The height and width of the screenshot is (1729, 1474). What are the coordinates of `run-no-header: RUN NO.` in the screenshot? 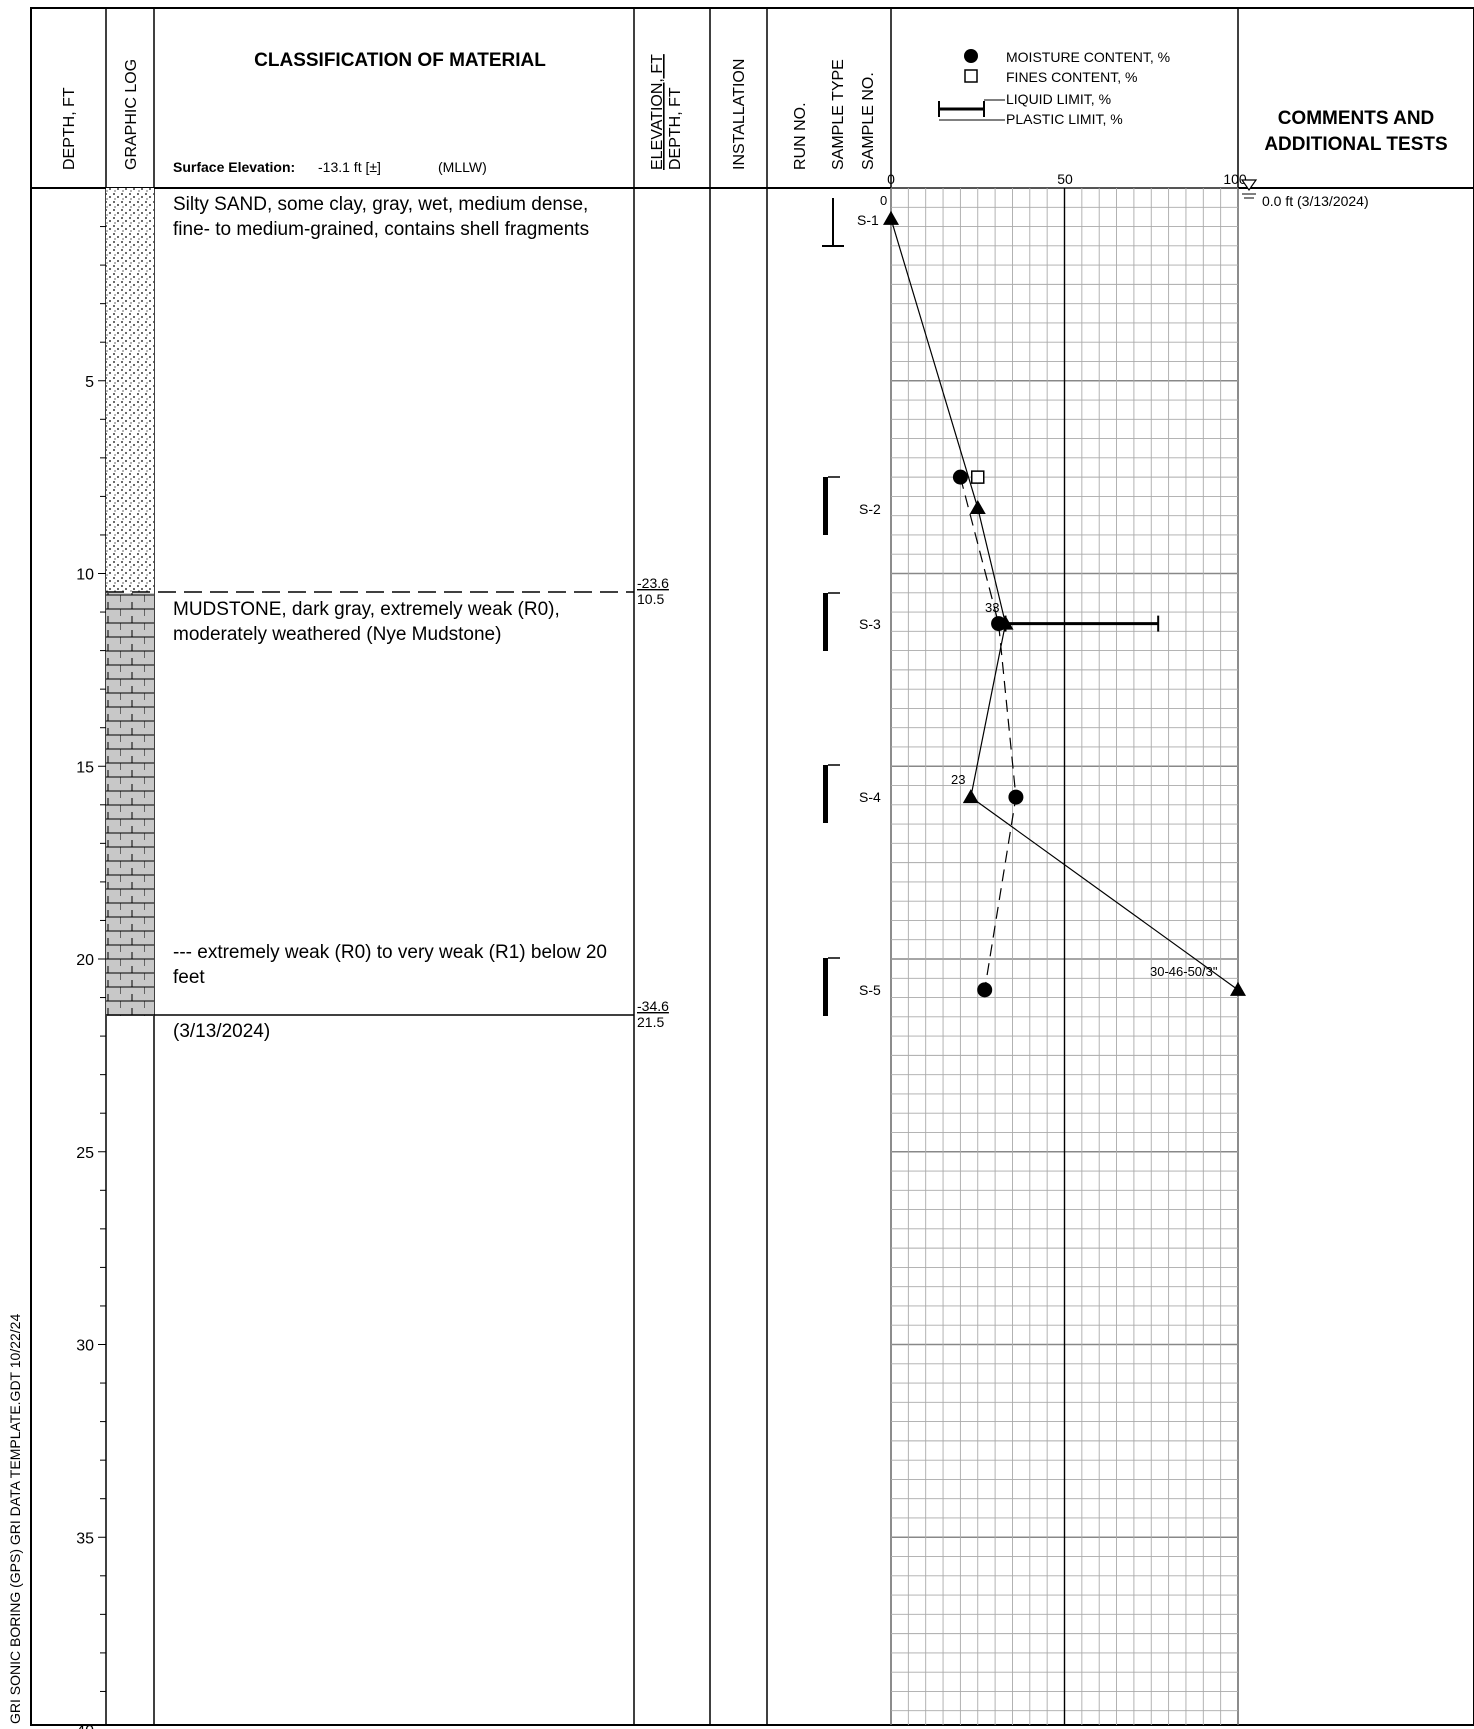 It's located at (800, 136).